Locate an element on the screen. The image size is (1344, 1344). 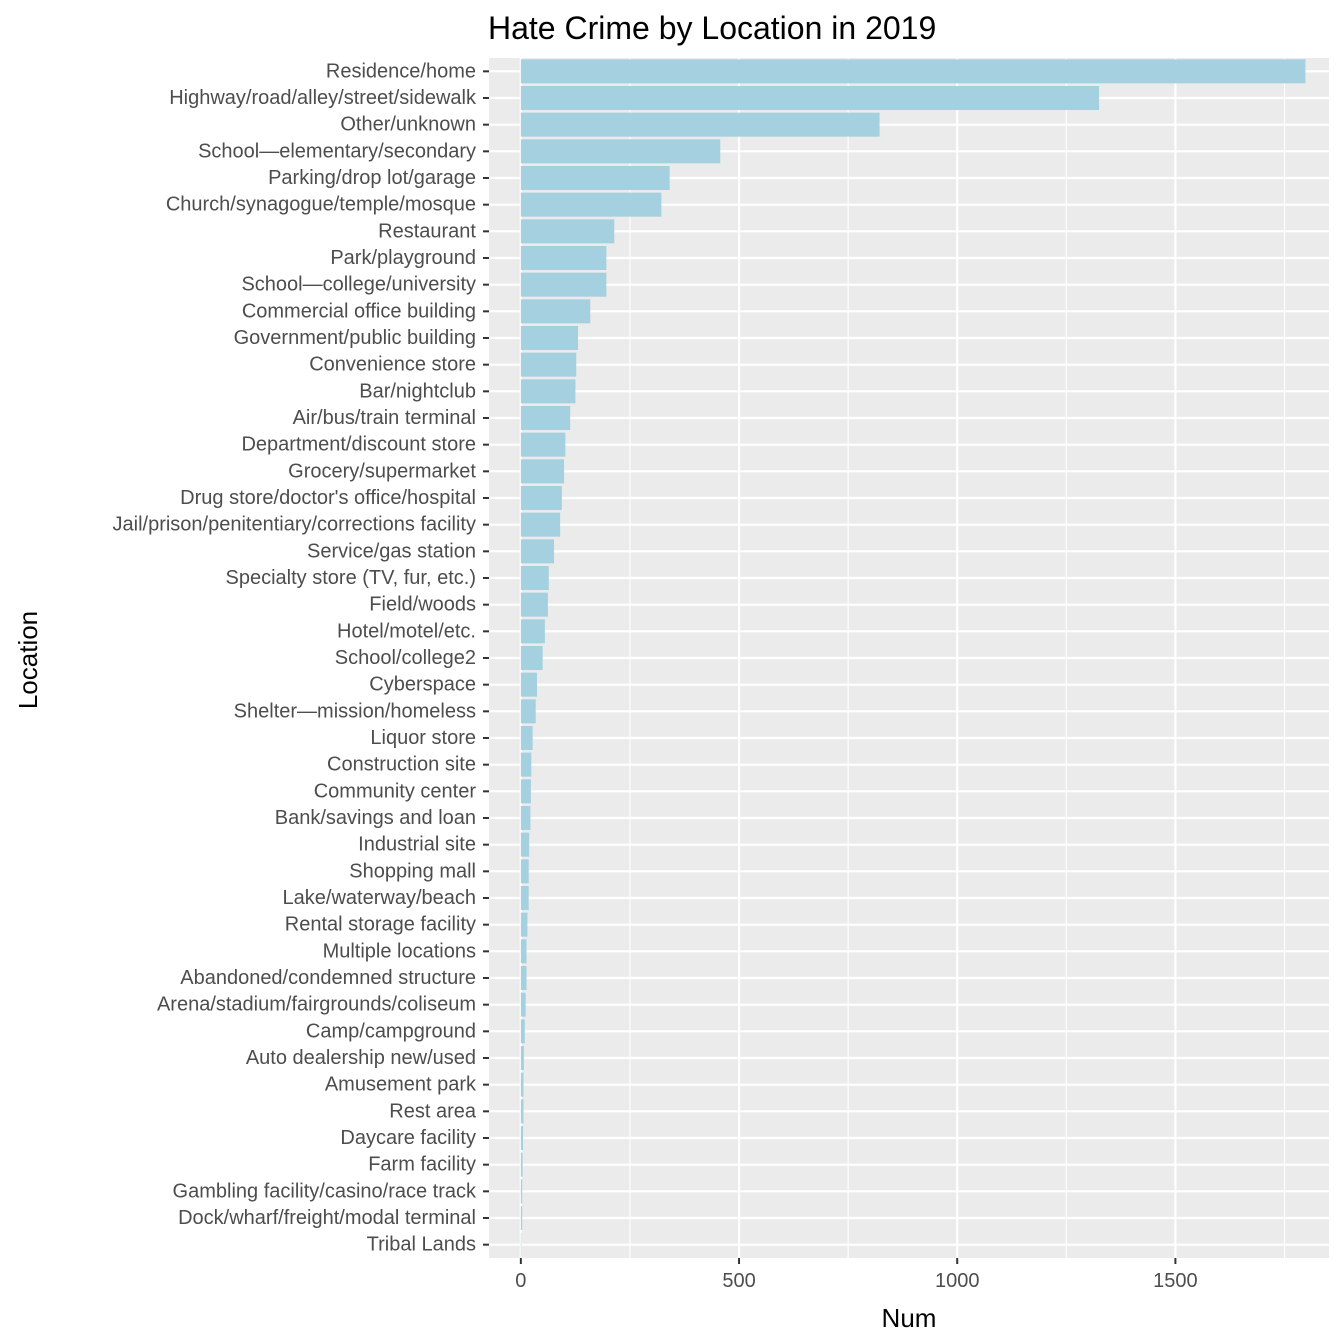
y-tick-label: Community center is located at coordinates (395, 791).